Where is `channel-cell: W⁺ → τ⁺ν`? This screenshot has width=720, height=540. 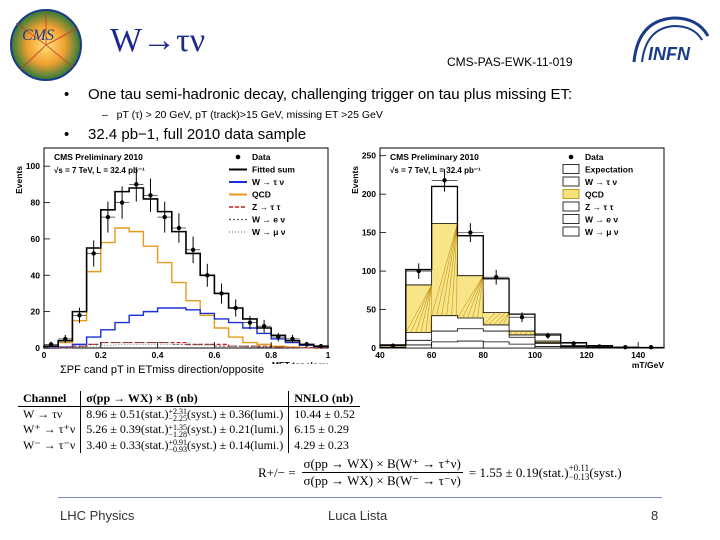
channel-cell: W⁺ → τ⁺ν is located at coordinates (49, 429).